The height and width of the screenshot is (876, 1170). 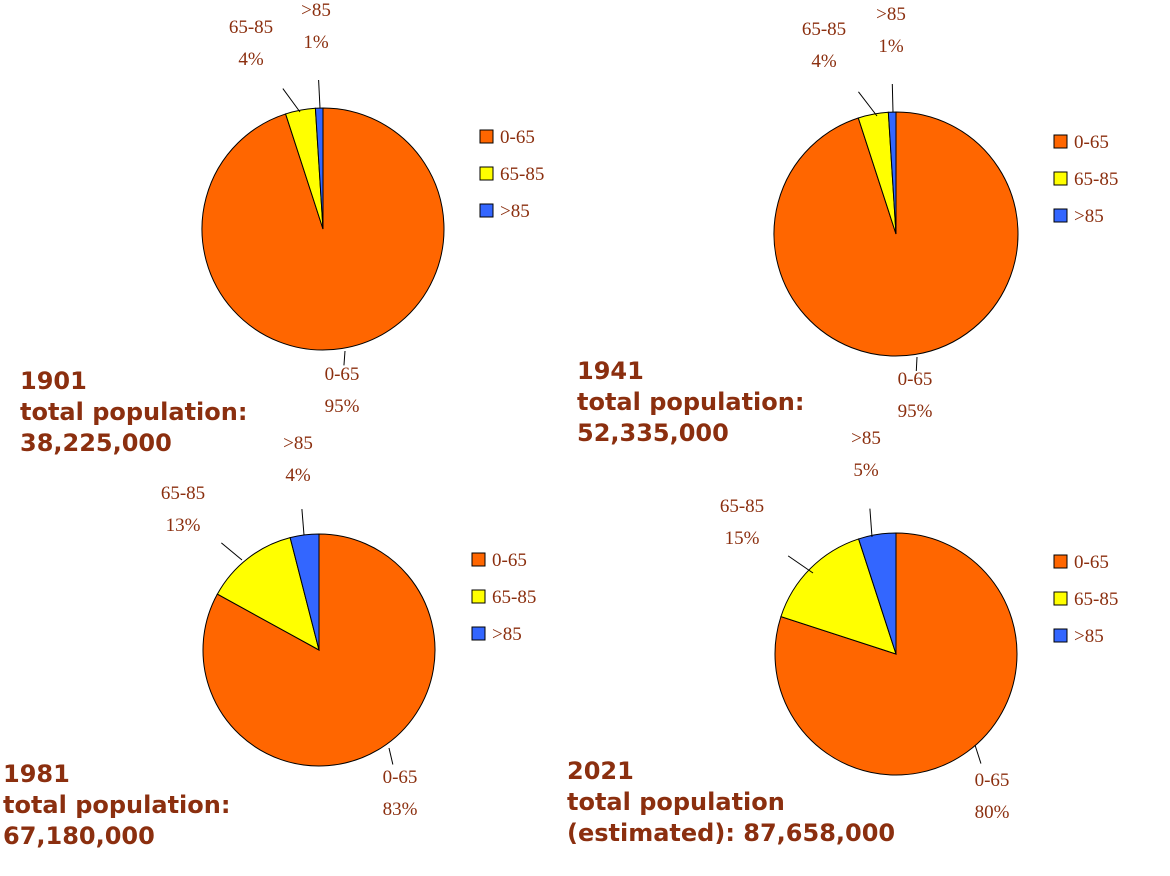 I want to click on caption-line: total population, so click(x=676, y=802).